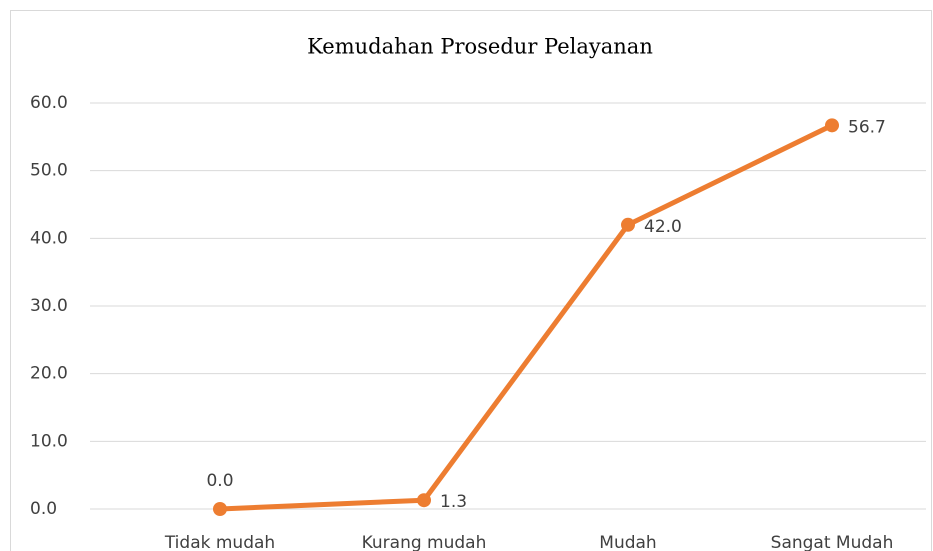 The width and height of the screenshot is (933, 551). What do you see at coordinates (49, 306) in the screenshot?
I see `y-tick-label: 30.0` at bounding box center [49, 306].